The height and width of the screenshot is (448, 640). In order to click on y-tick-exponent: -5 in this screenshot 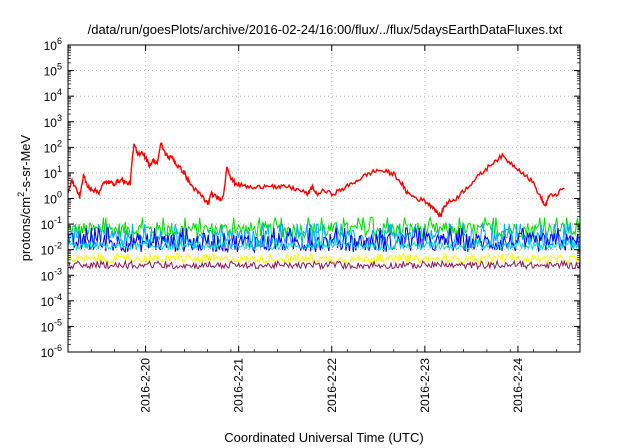, I will do `click(58, 322)`.